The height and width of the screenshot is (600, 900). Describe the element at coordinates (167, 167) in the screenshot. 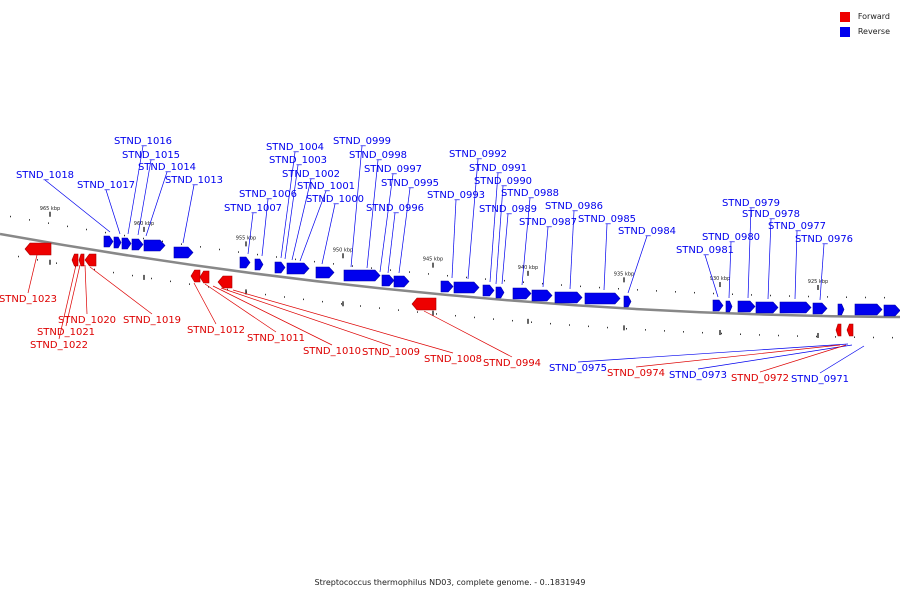

I see `reverse-gene-label: STND_1014` at that location.